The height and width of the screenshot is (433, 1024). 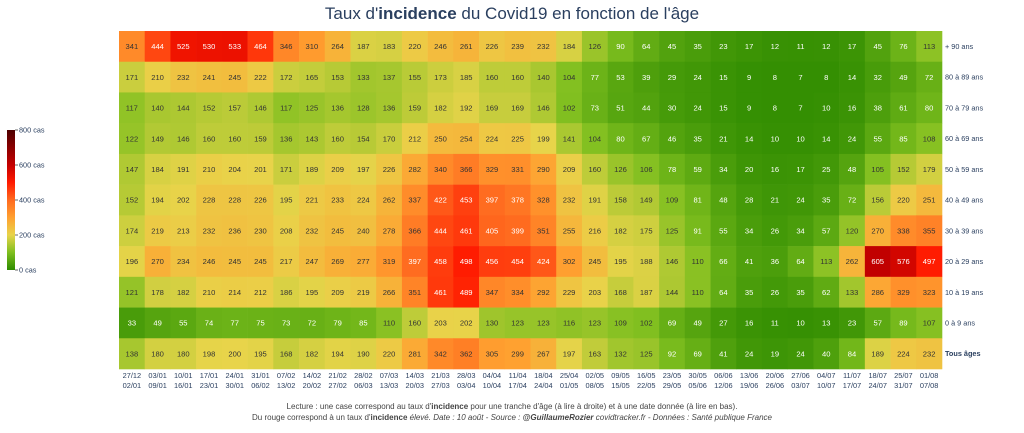 I want to click on cell-value-label: 20, so click(x=749, y=169).